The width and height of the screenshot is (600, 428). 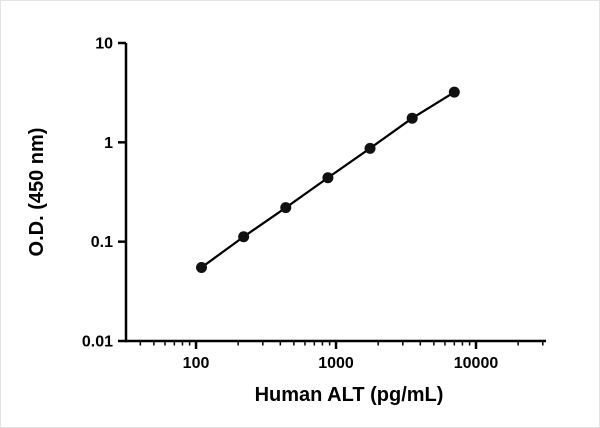 What do you see at coordinates (108, 143) in the screenshot?
I see `y-tick-label: 1` at bounding box center [108, 143].